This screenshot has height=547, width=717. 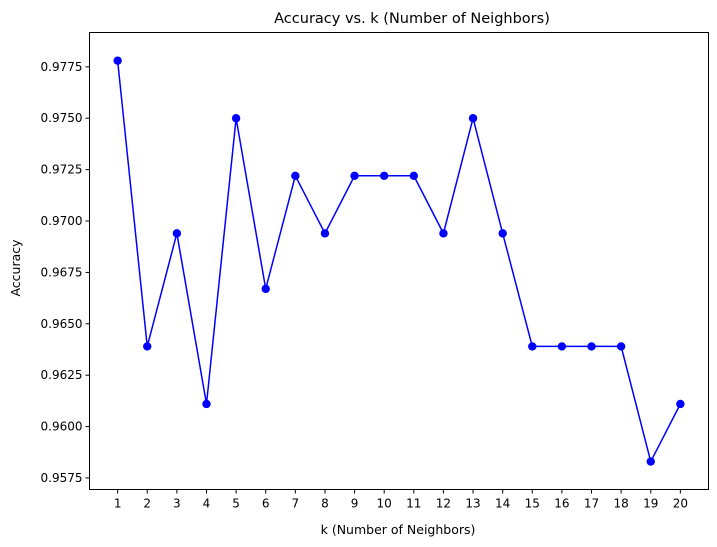 I want to click on y-tick-label: 0.9675, so click(x=62, y=272).